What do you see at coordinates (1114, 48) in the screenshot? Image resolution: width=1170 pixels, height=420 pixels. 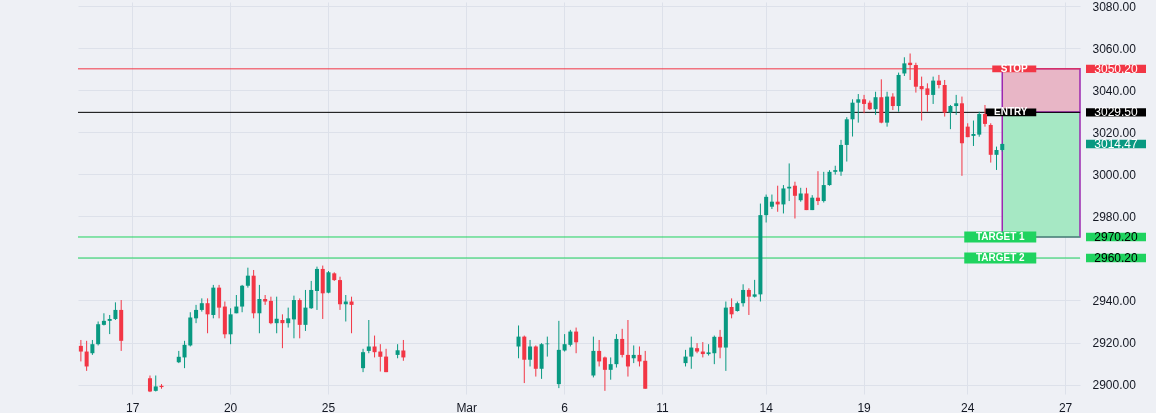 I see `y-tick-label: 3060.00` at bounding box center [1114, 48].